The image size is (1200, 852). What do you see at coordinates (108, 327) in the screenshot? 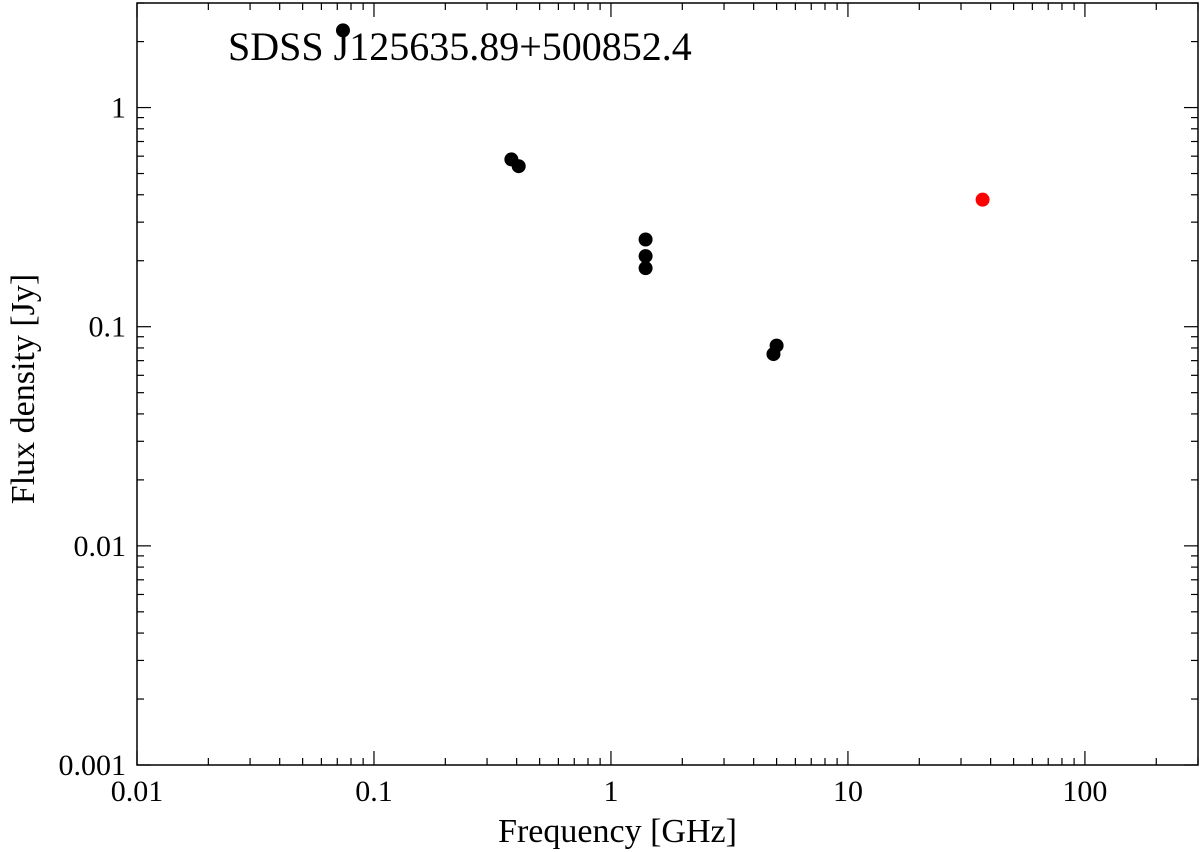
I see `y-tick-label: 0.1` at bounding box center [108, 327].